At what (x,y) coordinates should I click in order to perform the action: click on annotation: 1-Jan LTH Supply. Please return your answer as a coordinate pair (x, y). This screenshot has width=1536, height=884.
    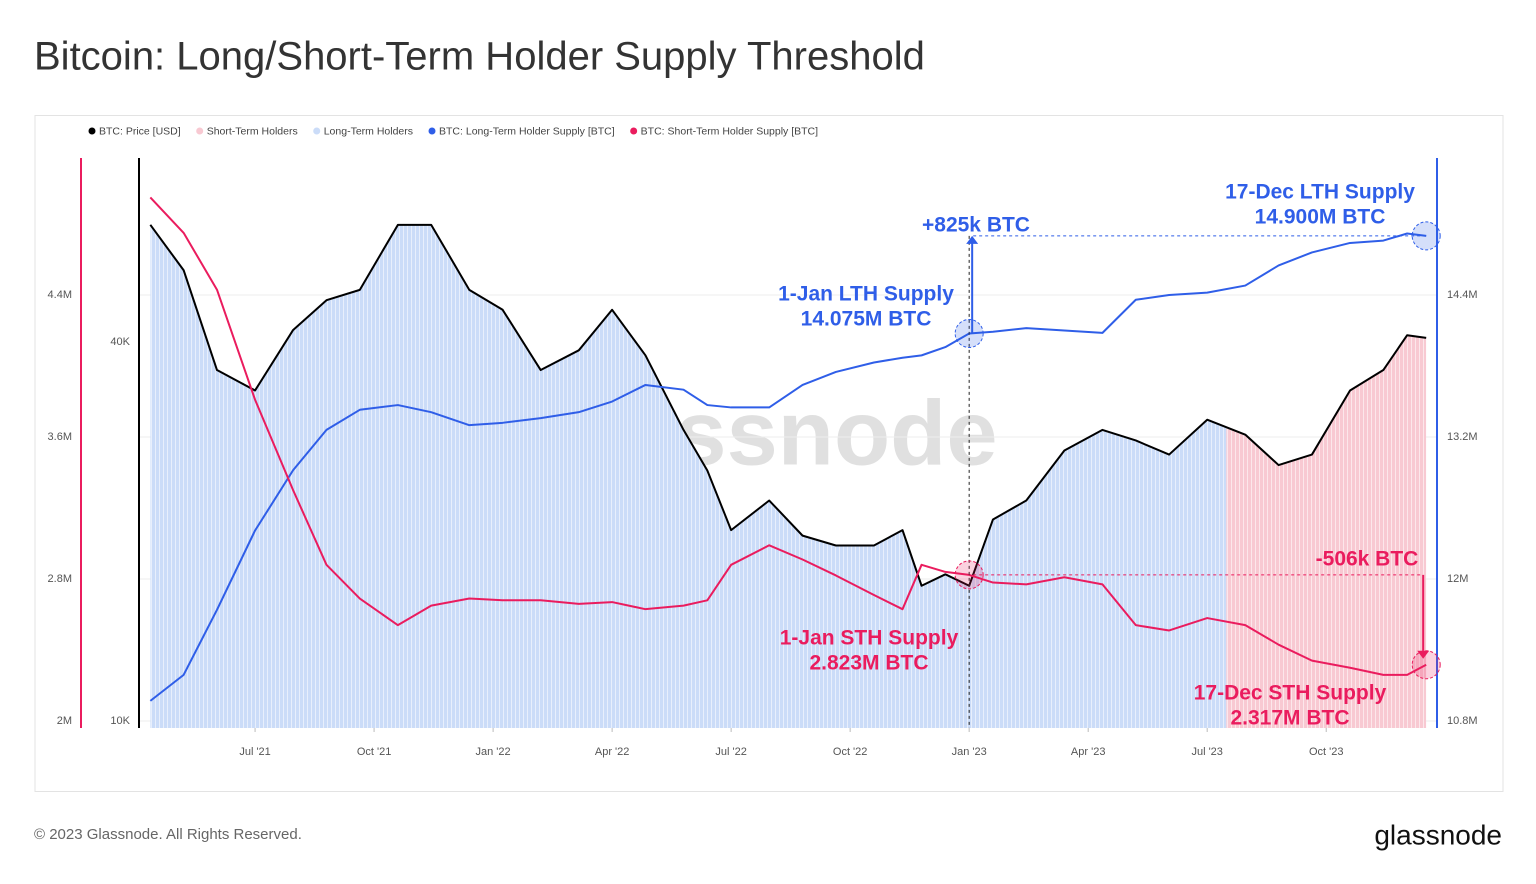
    Looking at the image, I should click on (866, 294).